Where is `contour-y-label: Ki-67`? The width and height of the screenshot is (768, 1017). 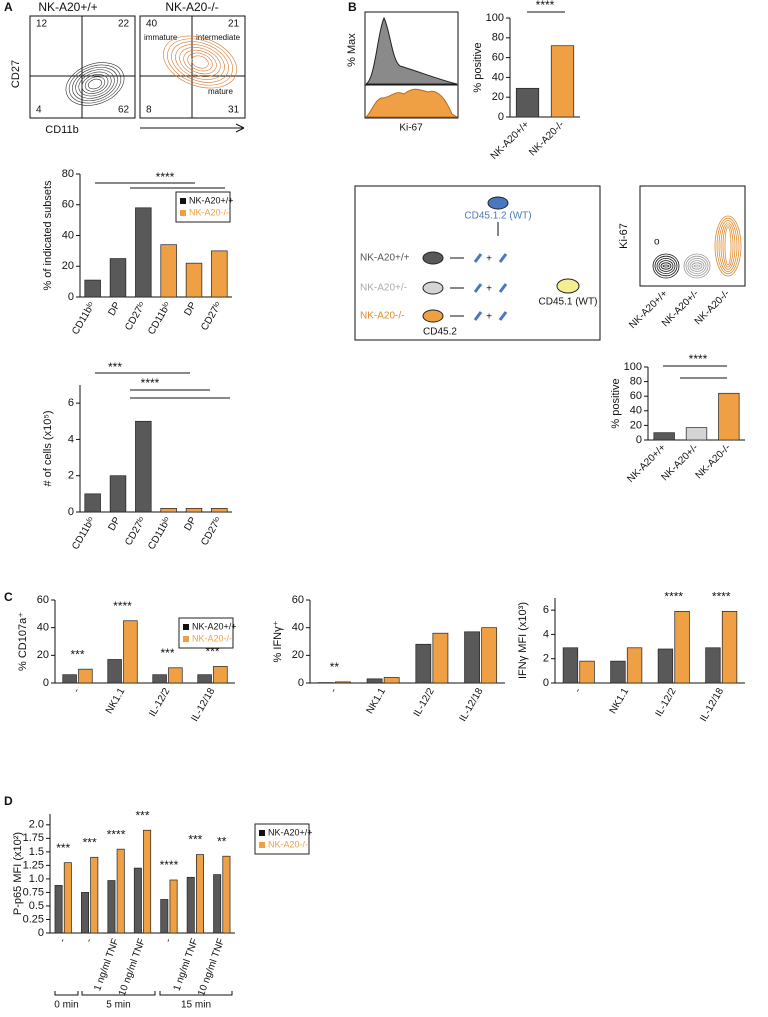 contour-y-label: Ki-67 is located at coordinates (624, 236).